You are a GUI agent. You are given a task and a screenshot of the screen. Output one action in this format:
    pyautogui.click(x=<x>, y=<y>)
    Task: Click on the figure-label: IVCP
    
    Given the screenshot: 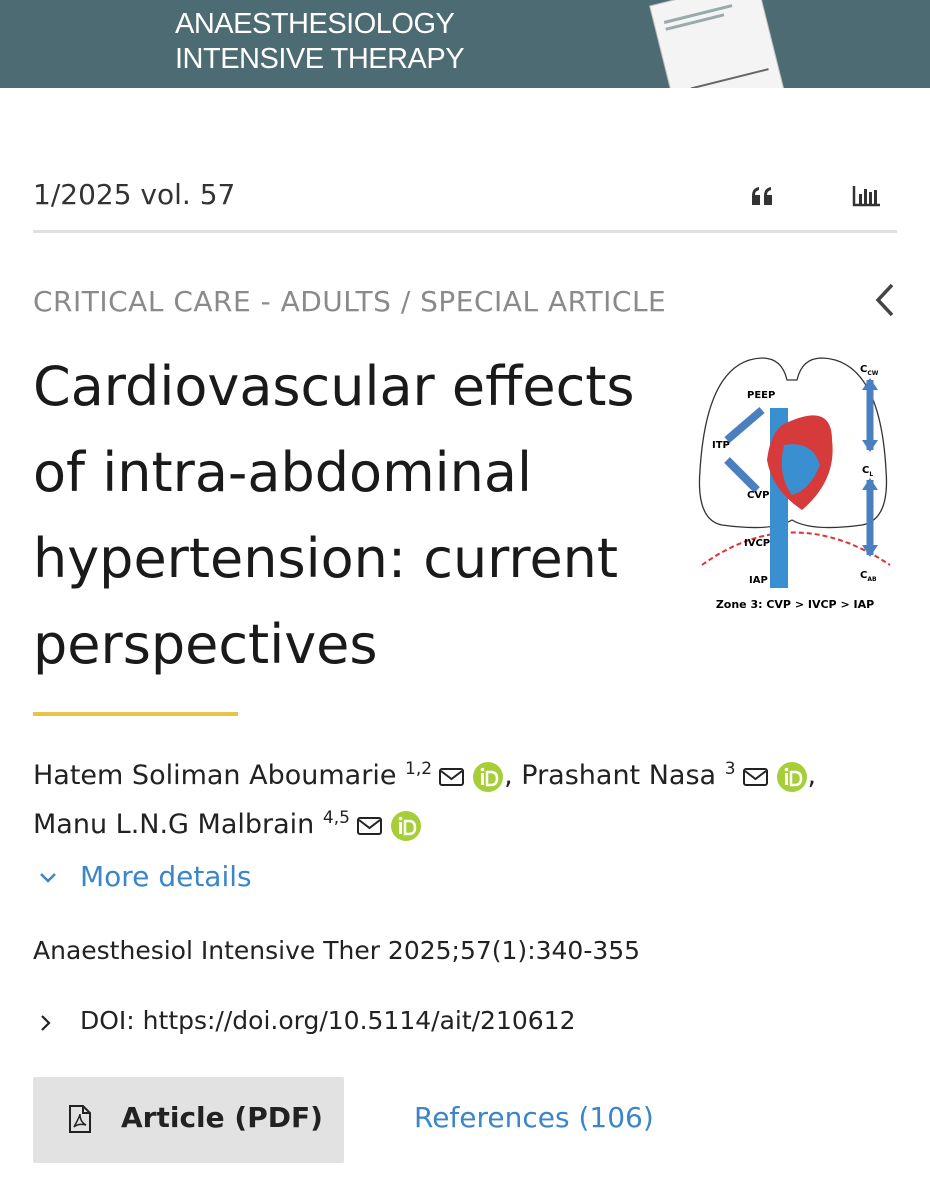 What is the action you would take?
    pyautogui.click(x=757, y=543)
    